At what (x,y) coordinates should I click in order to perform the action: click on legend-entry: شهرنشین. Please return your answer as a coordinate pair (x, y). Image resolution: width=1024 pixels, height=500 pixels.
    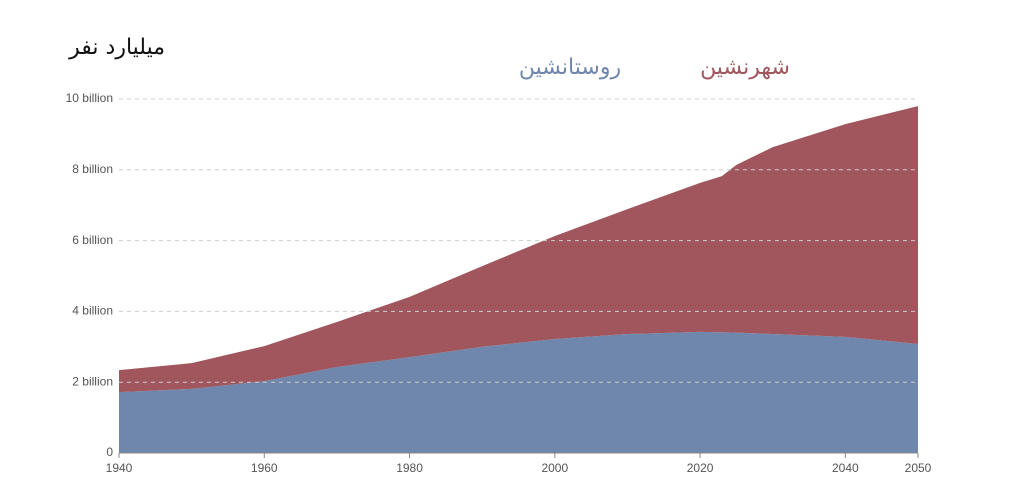
    Looking at the image, I should click on (745, 67).